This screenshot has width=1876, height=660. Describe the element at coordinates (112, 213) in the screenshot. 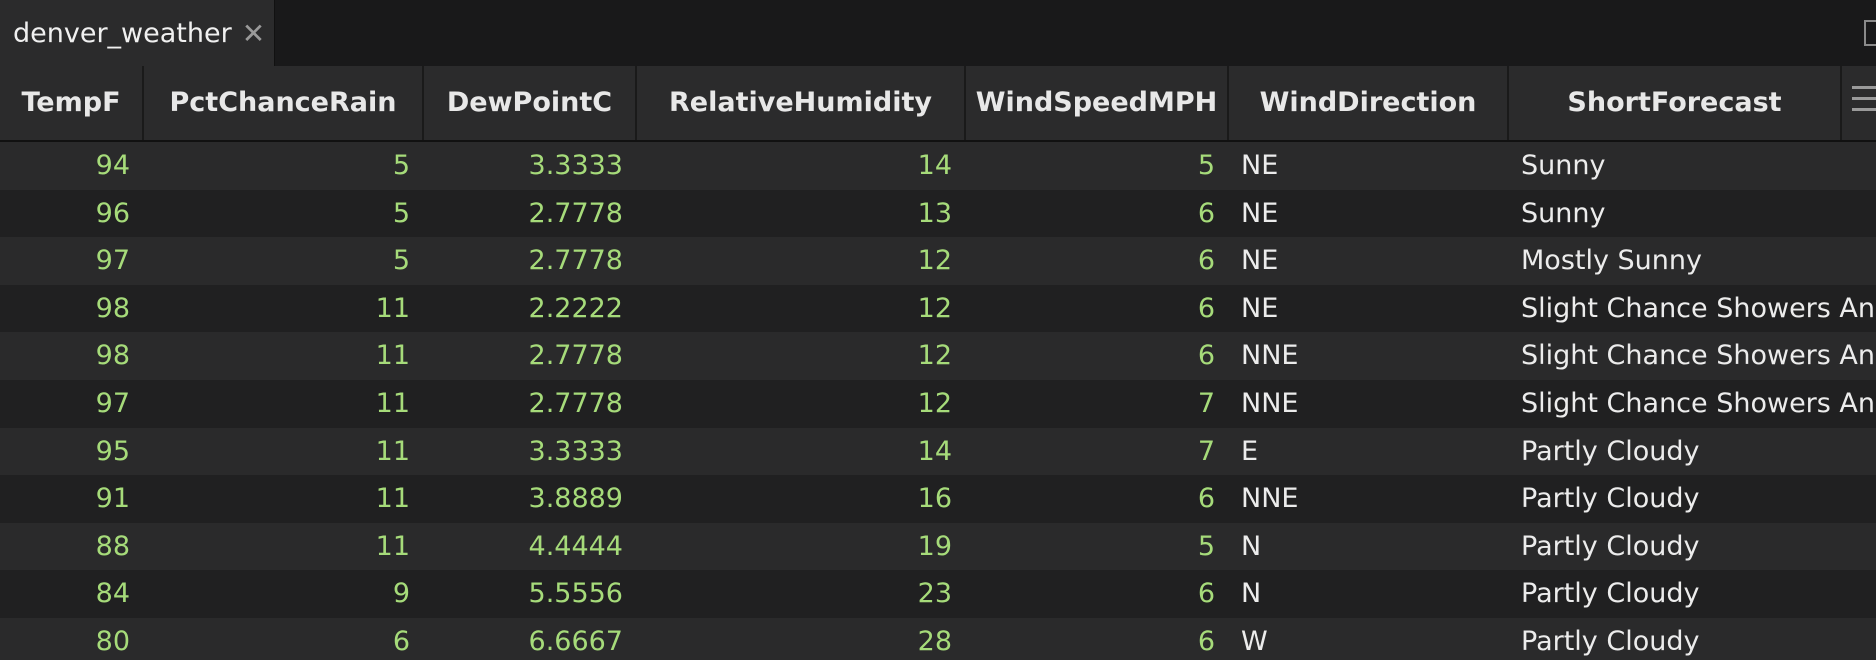

I see `table-cell: 96` at that location.